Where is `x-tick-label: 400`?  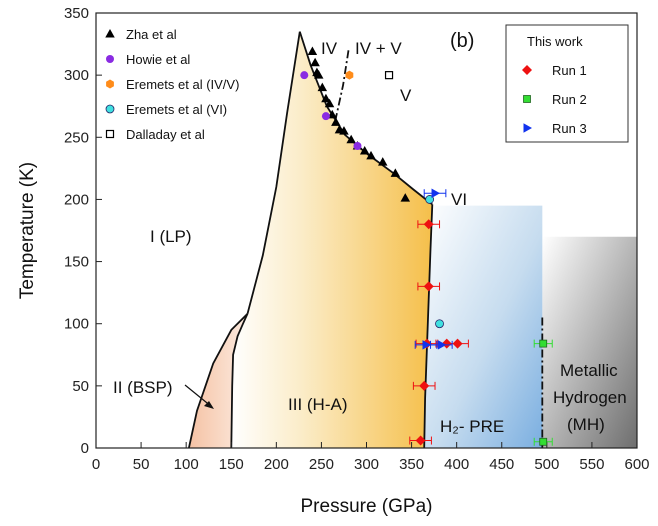
x-tick-label: 400 is located at coordinates (456, 464).